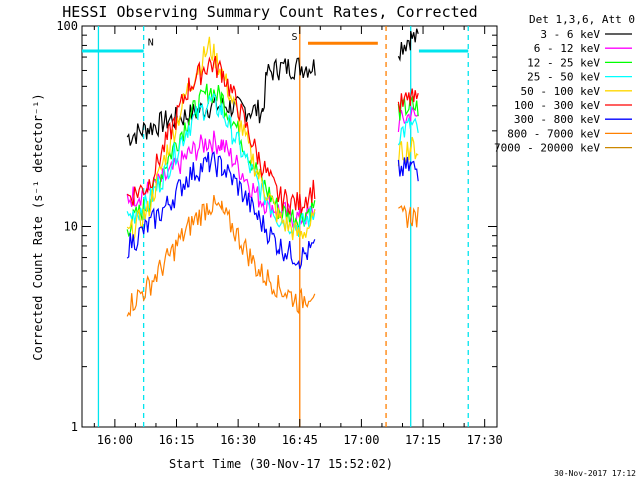 Image resolution: width=640 pixels, height=480 pixels. I want to click on legend-entry-label: 800 - 7000 keV, so click(553, 133).